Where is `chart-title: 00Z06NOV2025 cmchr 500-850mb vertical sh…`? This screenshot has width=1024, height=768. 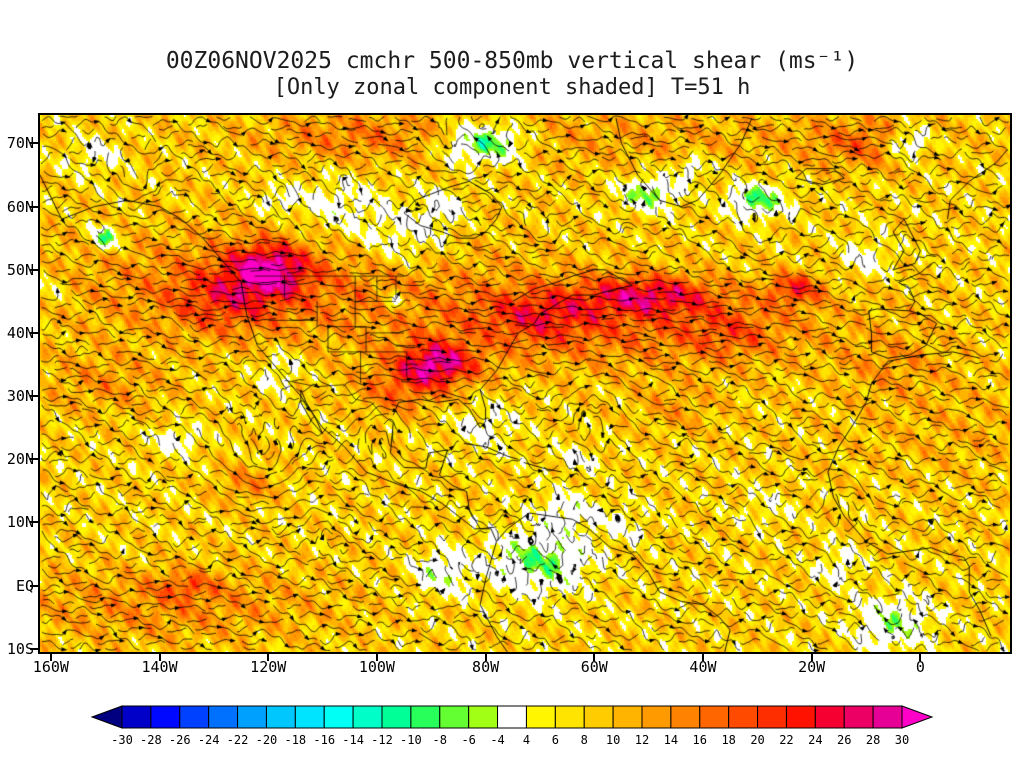
chart-title: 00Z06NOV2025 cmchr 500-850mb vertical sh… is located at coordinates (512, 61).